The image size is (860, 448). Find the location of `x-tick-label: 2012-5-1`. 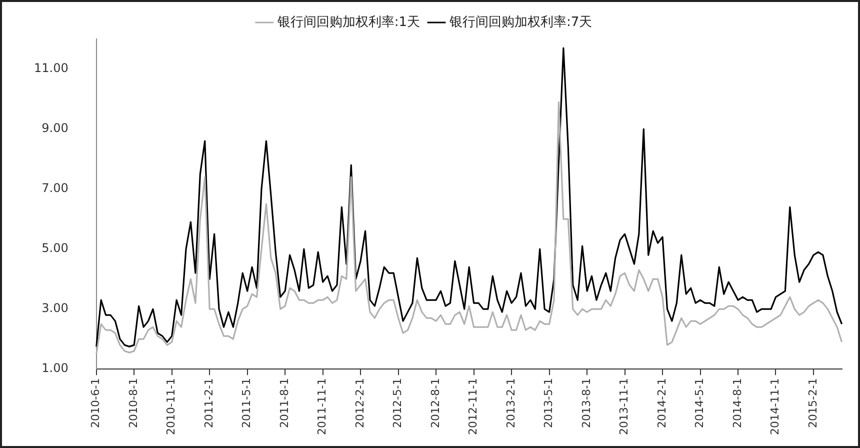

x-tick-label: 2012-5-1 is located at coordinates (397, 403).